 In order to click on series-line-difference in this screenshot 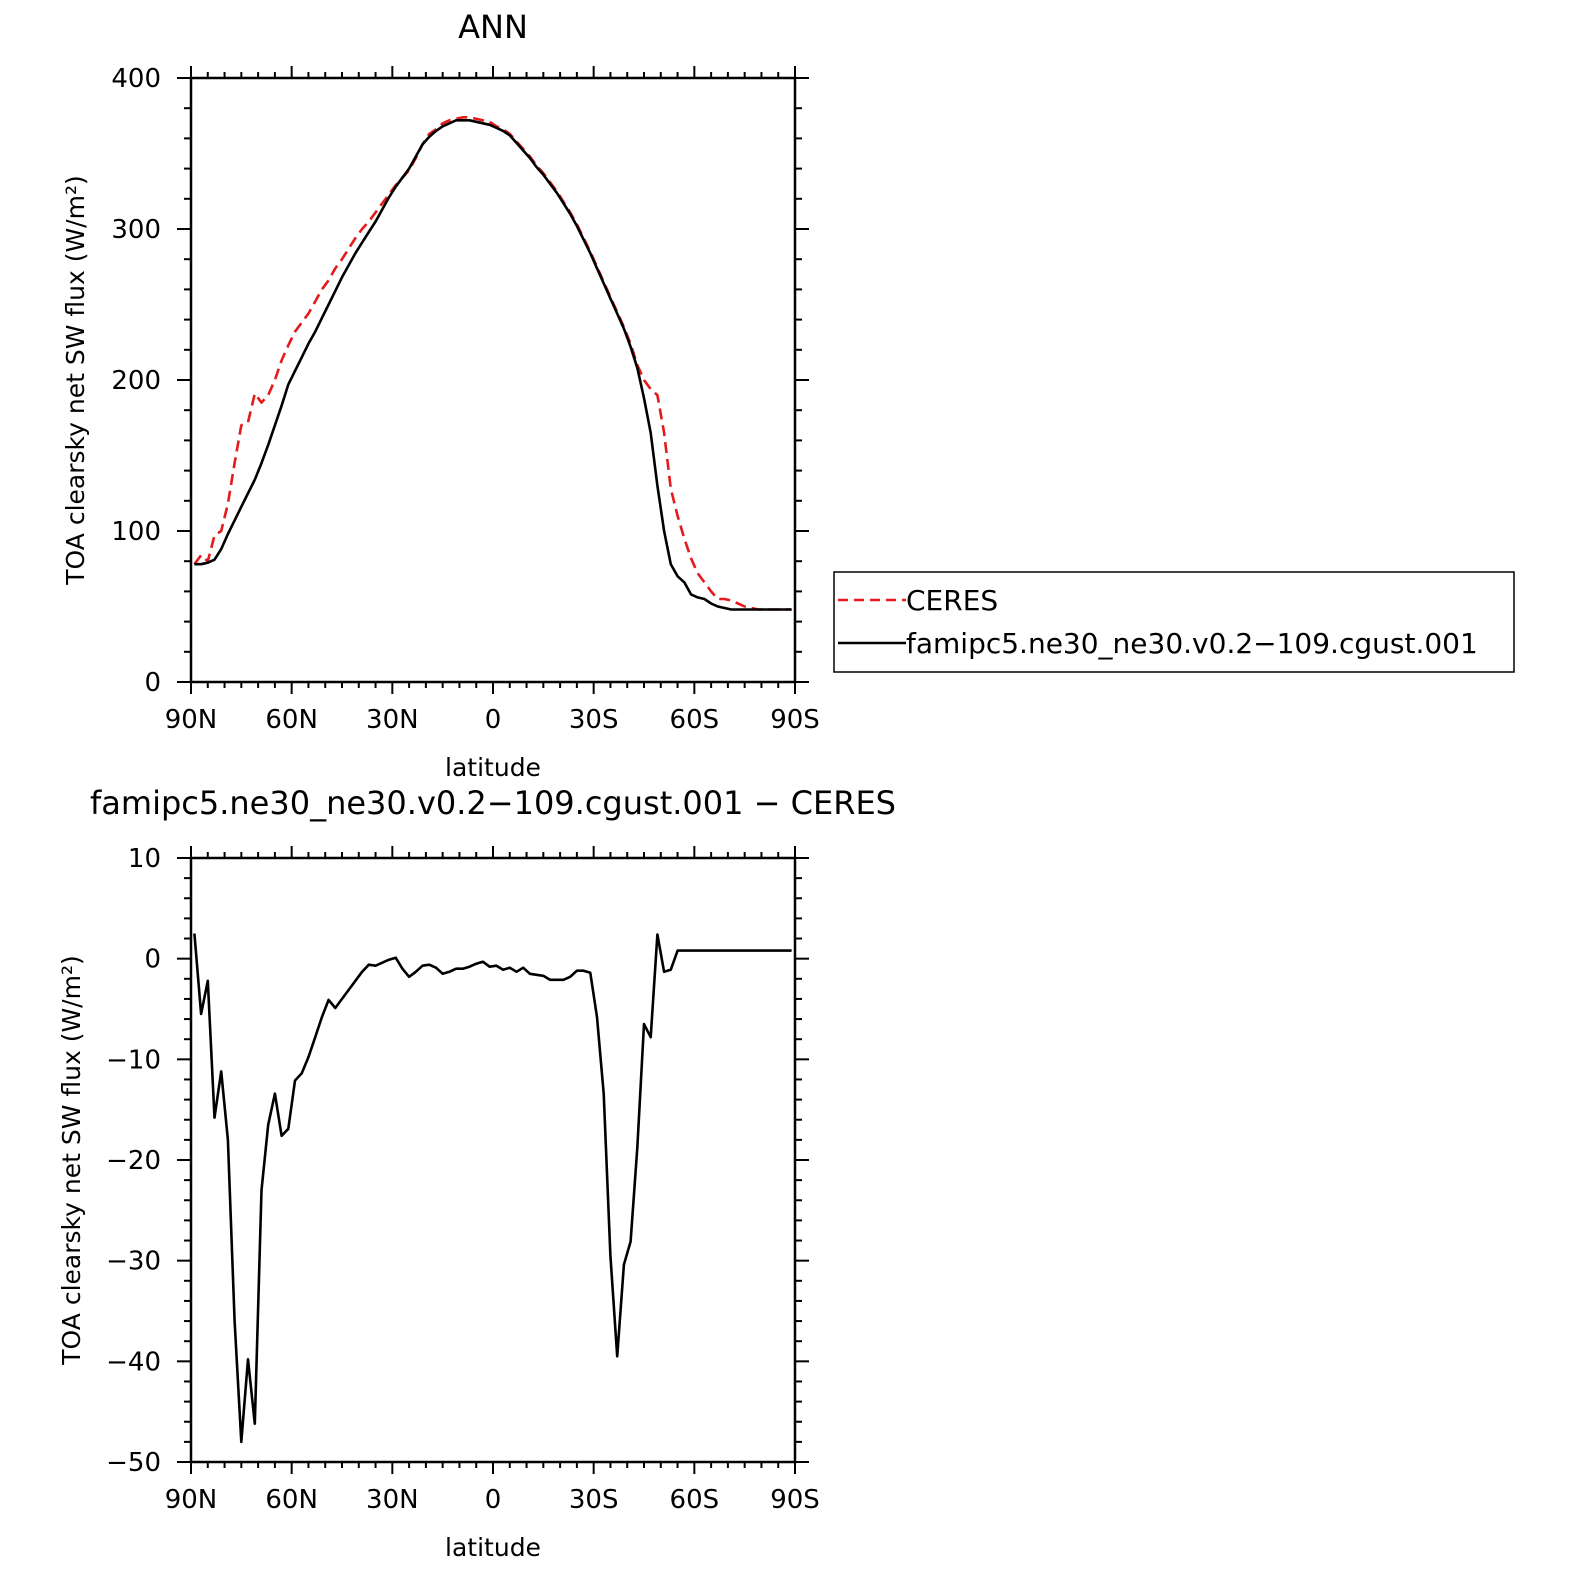, I will do `click(492, 1188)`.